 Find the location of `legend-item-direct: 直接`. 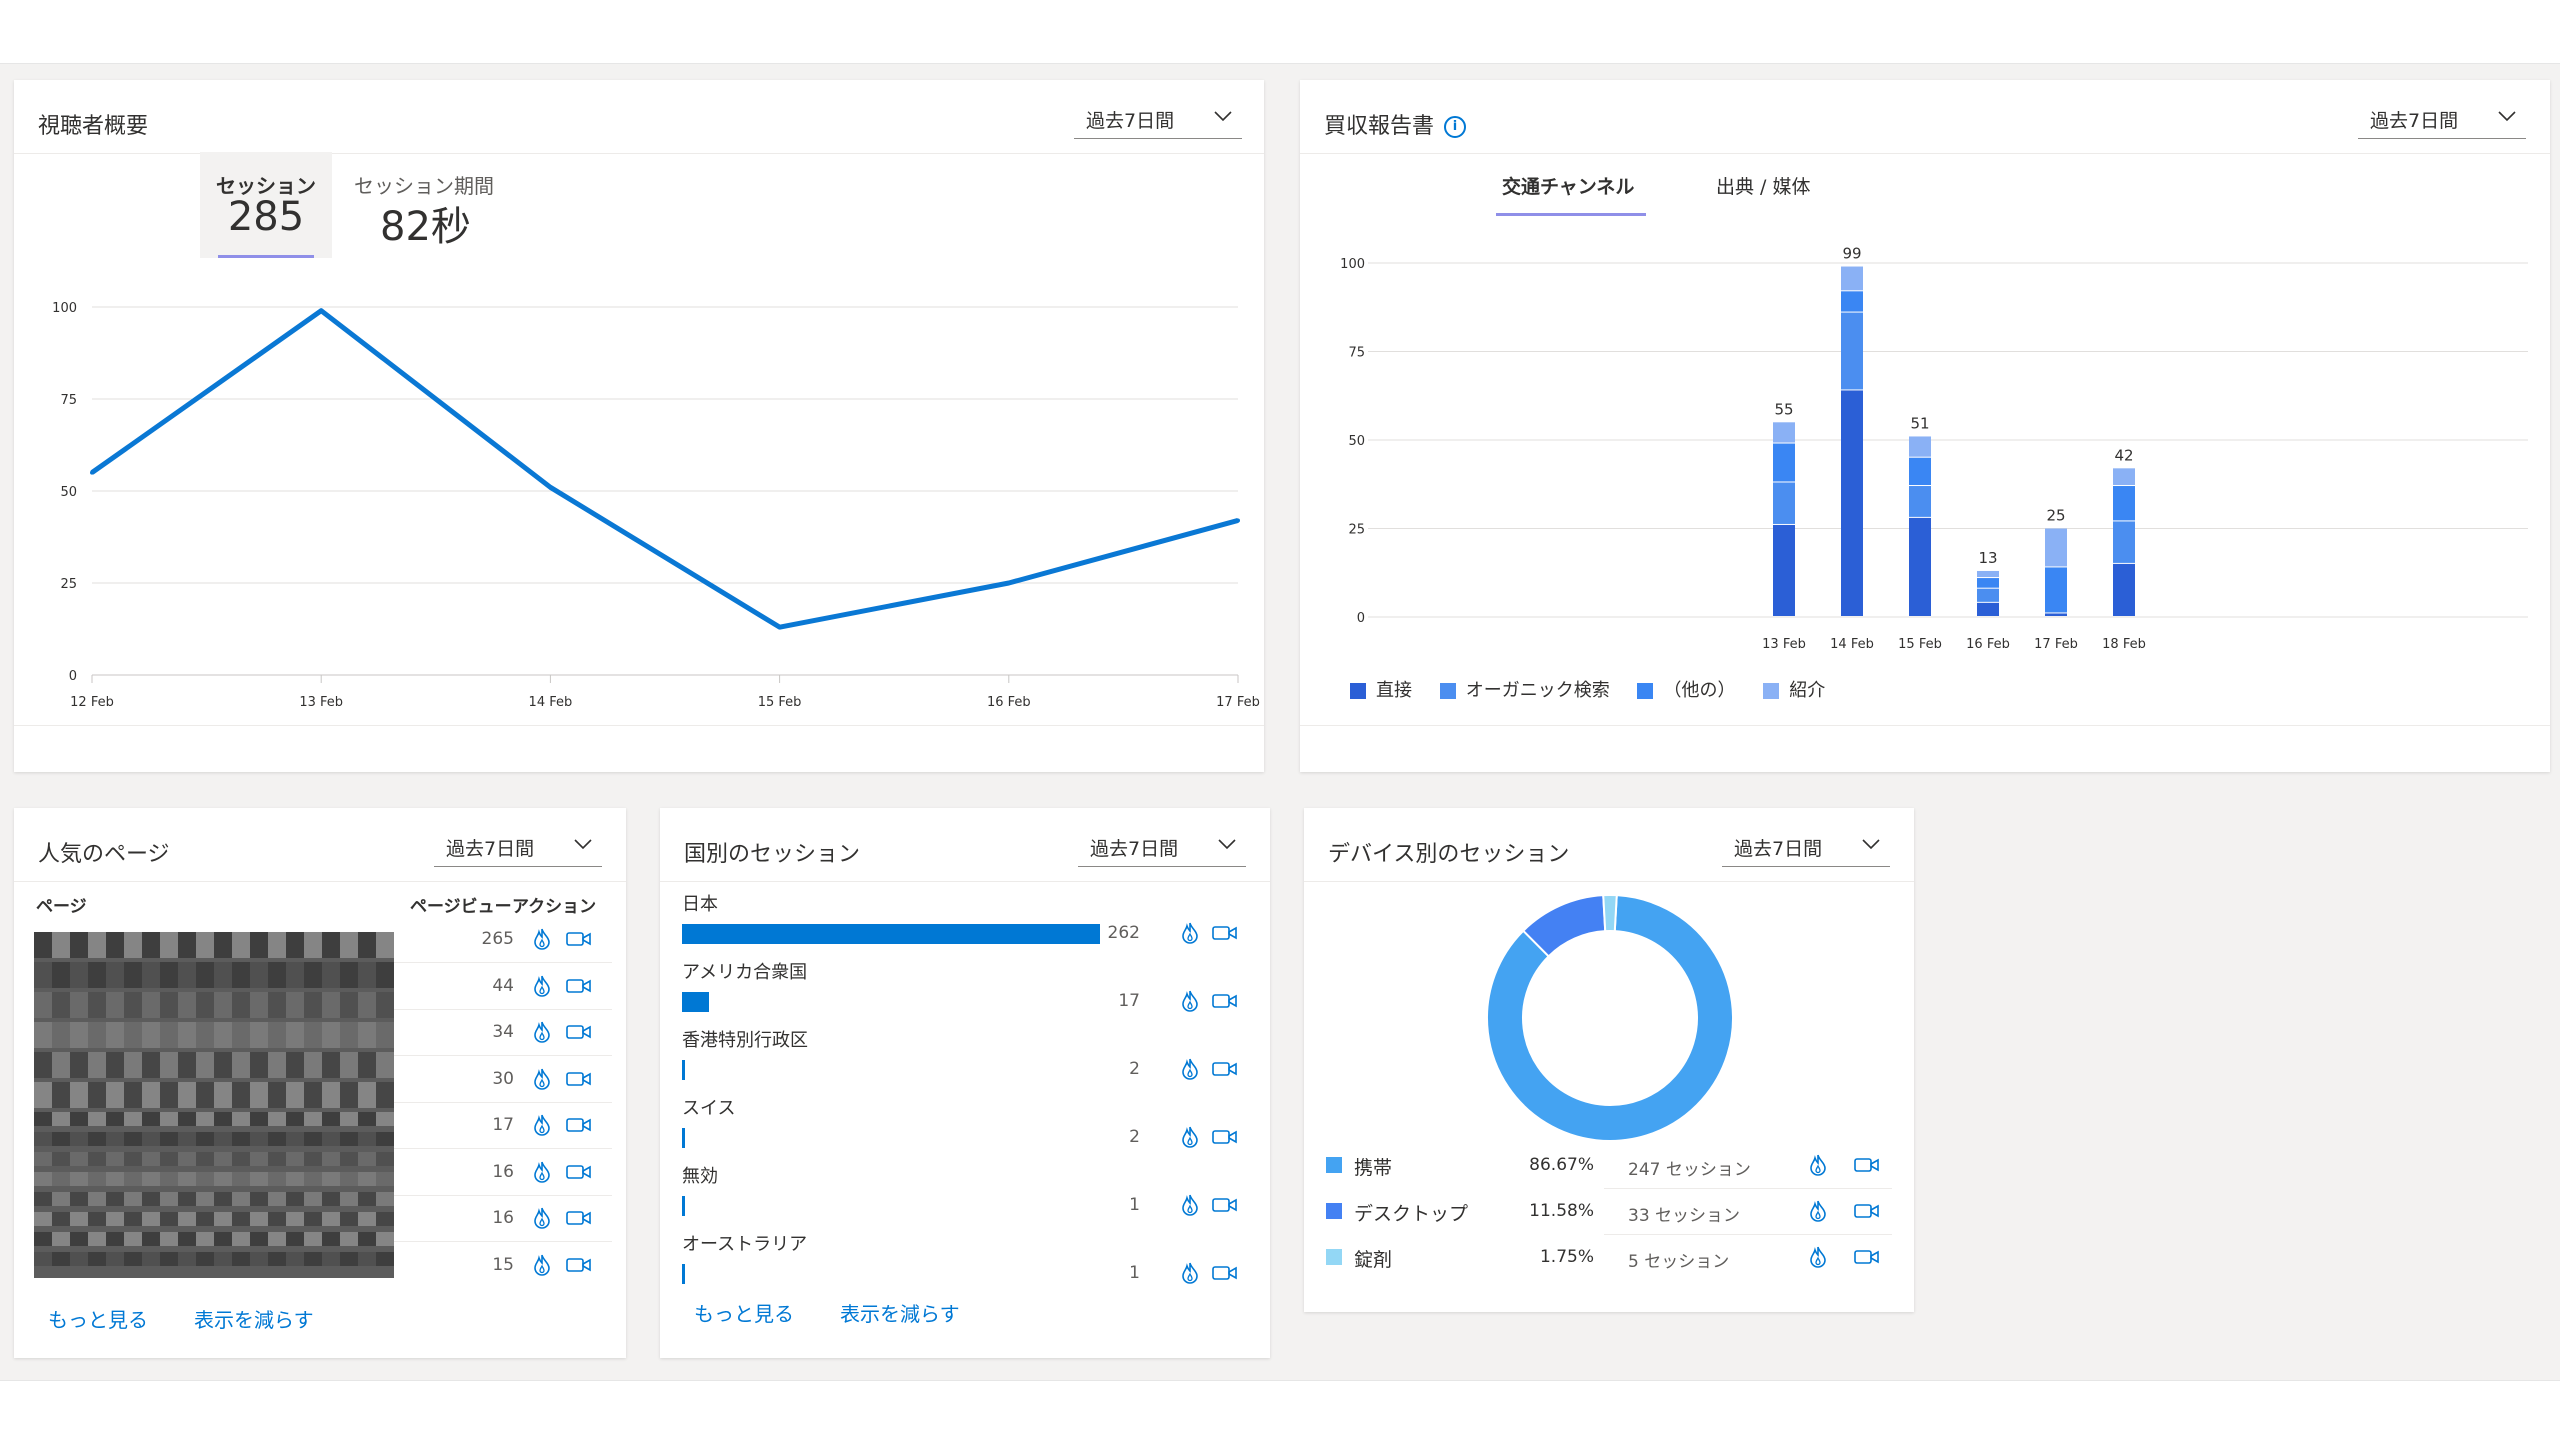

legend-item-direct: 直接 is located at coordinates (1381, 690).